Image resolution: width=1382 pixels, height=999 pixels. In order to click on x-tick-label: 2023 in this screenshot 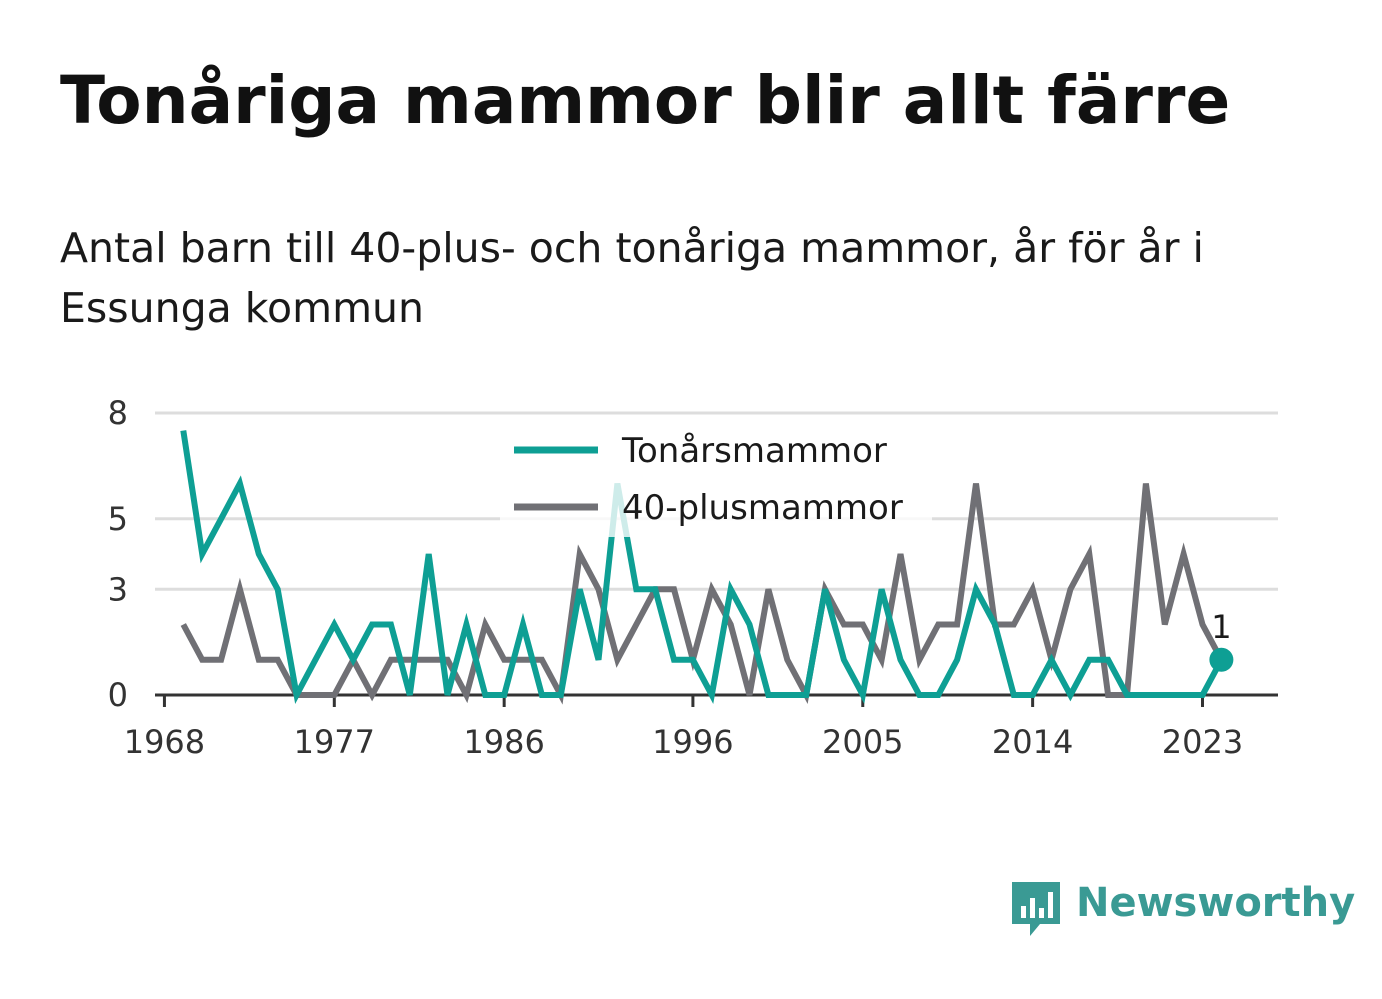, I will do `click(1202, 742)`.